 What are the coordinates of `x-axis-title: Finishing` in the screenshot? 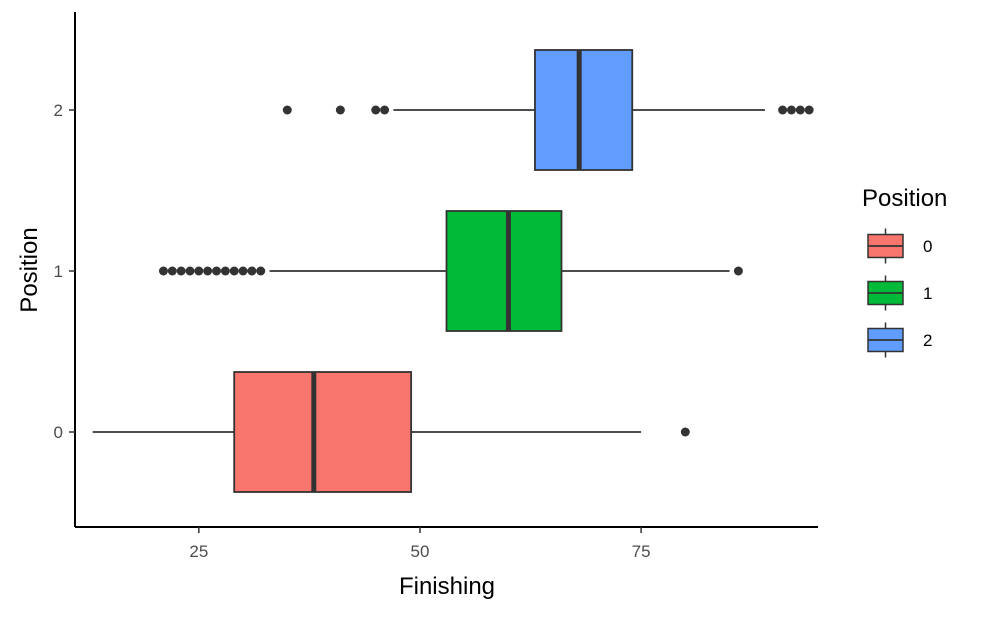 It's located at (447, 586).